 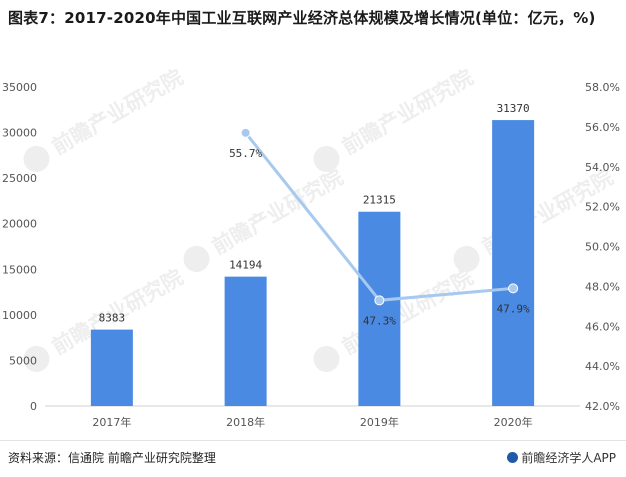 What do you see at coordinates (313, 440) in the screenshot?
I see `footer-divider` at bounding box center [313, 440].